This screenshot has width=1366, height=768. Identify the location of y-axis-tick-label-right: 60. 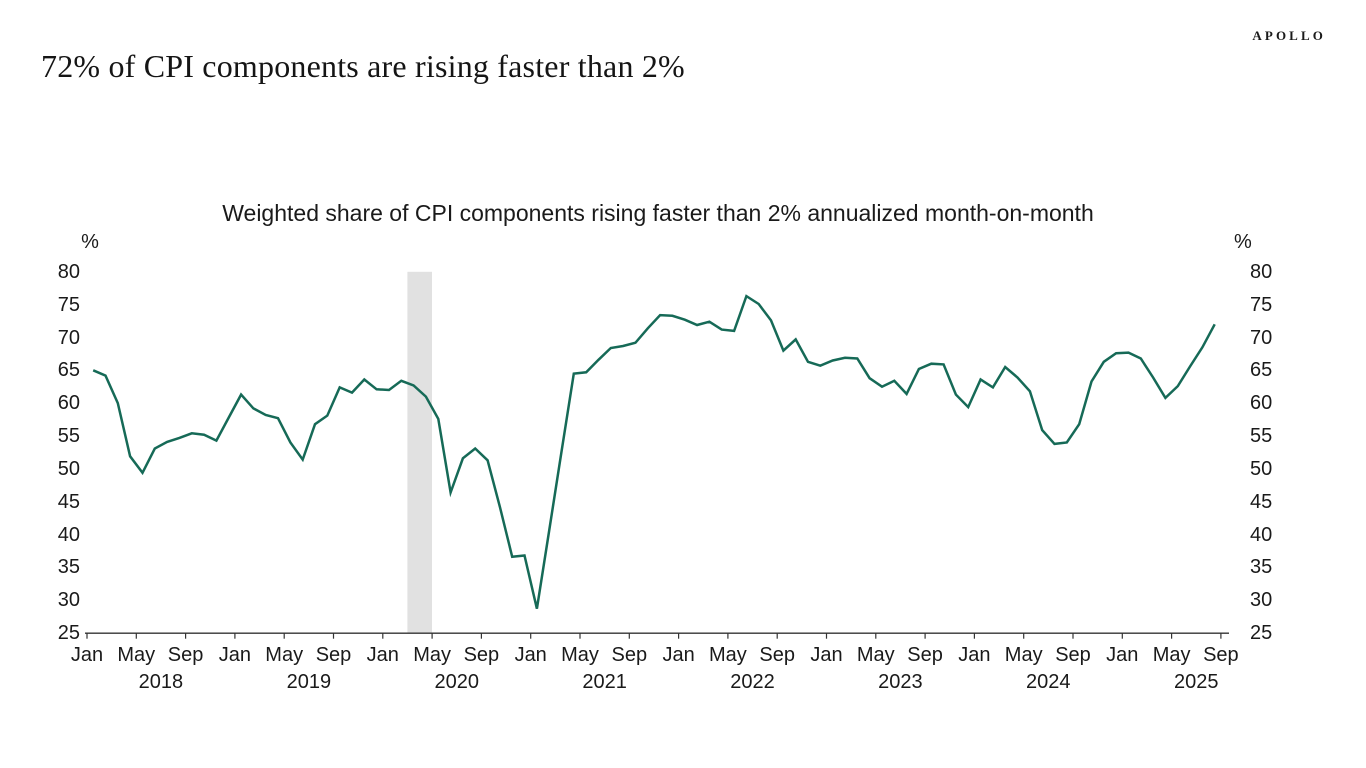
(1261, 403).